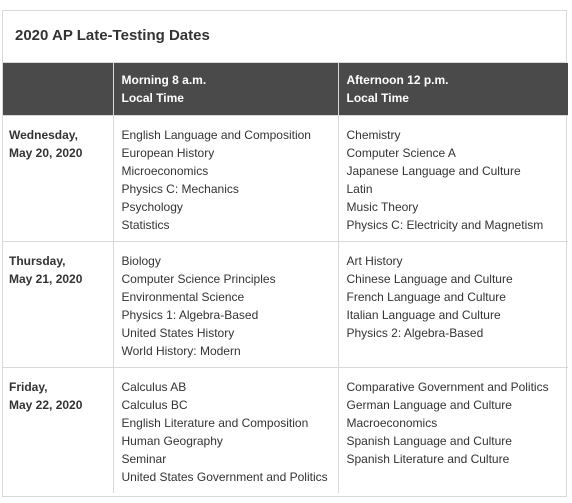 This screenshot has height=503, width=572. I want to click on exam-item: Environmental Science, so click(183, 297).